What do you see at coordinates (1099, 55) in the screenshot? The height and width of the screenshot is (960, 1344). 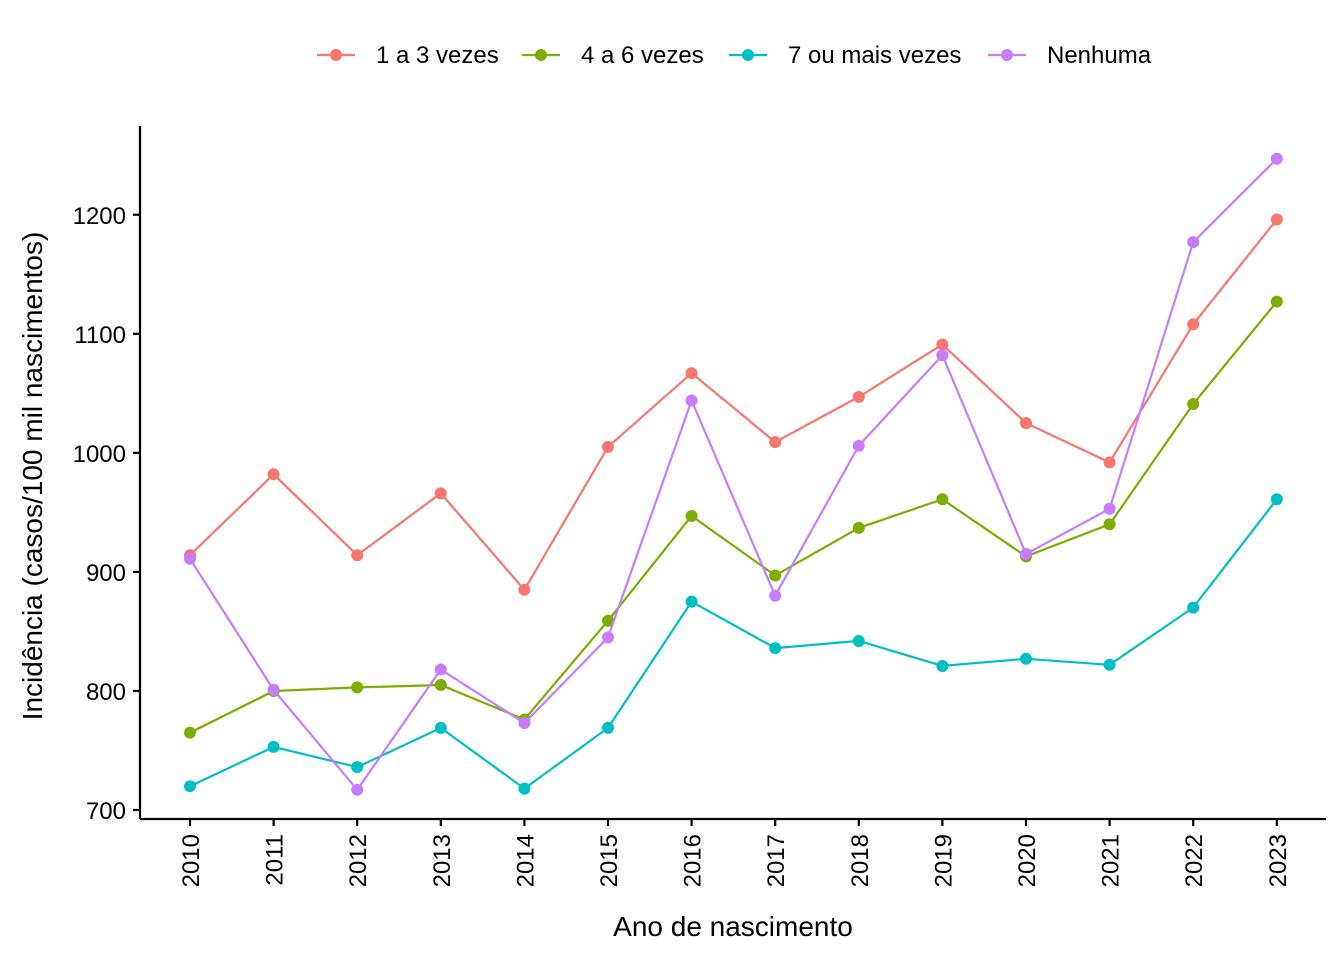 I see `legend-label: Nenhuma` at bounding box center [1099, 55].